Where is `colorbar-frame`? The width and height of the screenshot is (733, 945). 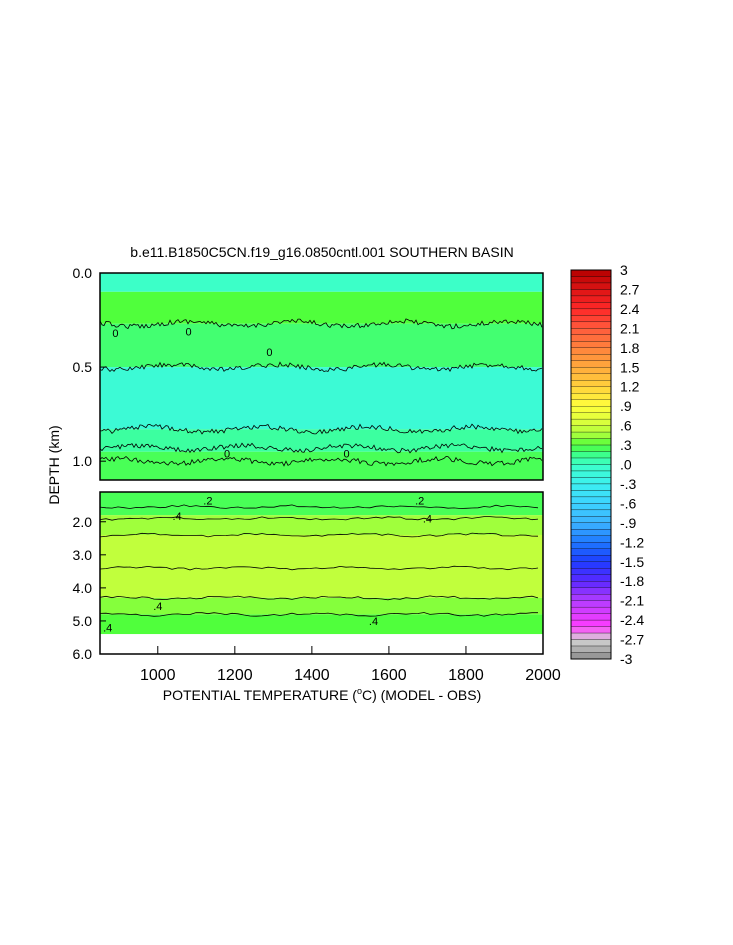 colorbar-frame is located at coordinates (591, 464).